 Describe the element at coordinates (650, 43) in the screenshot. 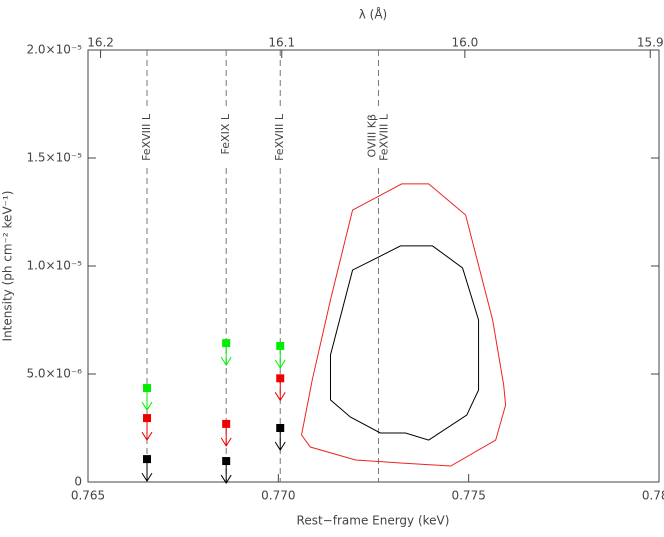

I see `x2-tick-label: 15.9` at that location.